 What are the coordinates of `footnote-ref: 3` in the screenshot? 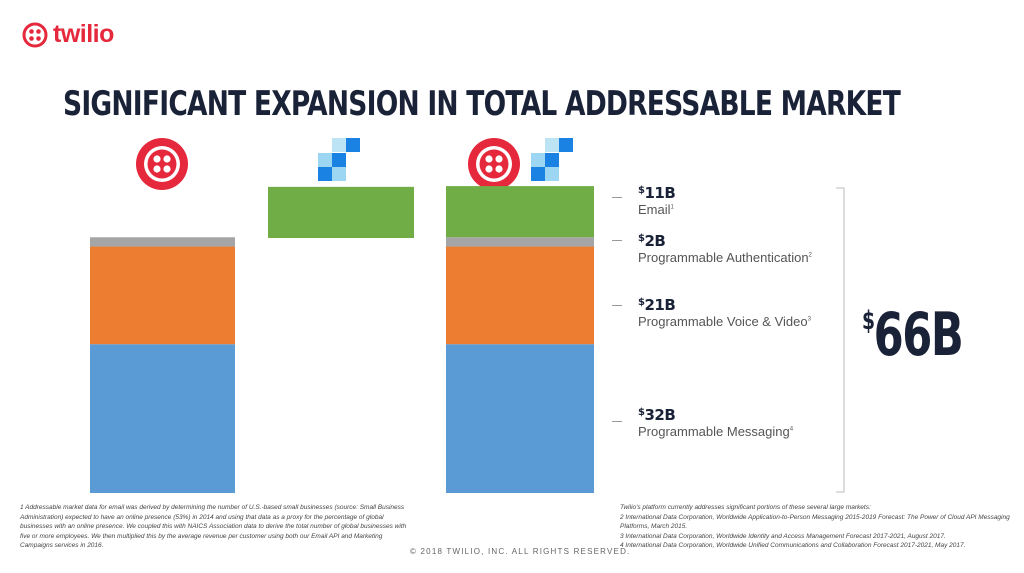 It's located at (809, 319).